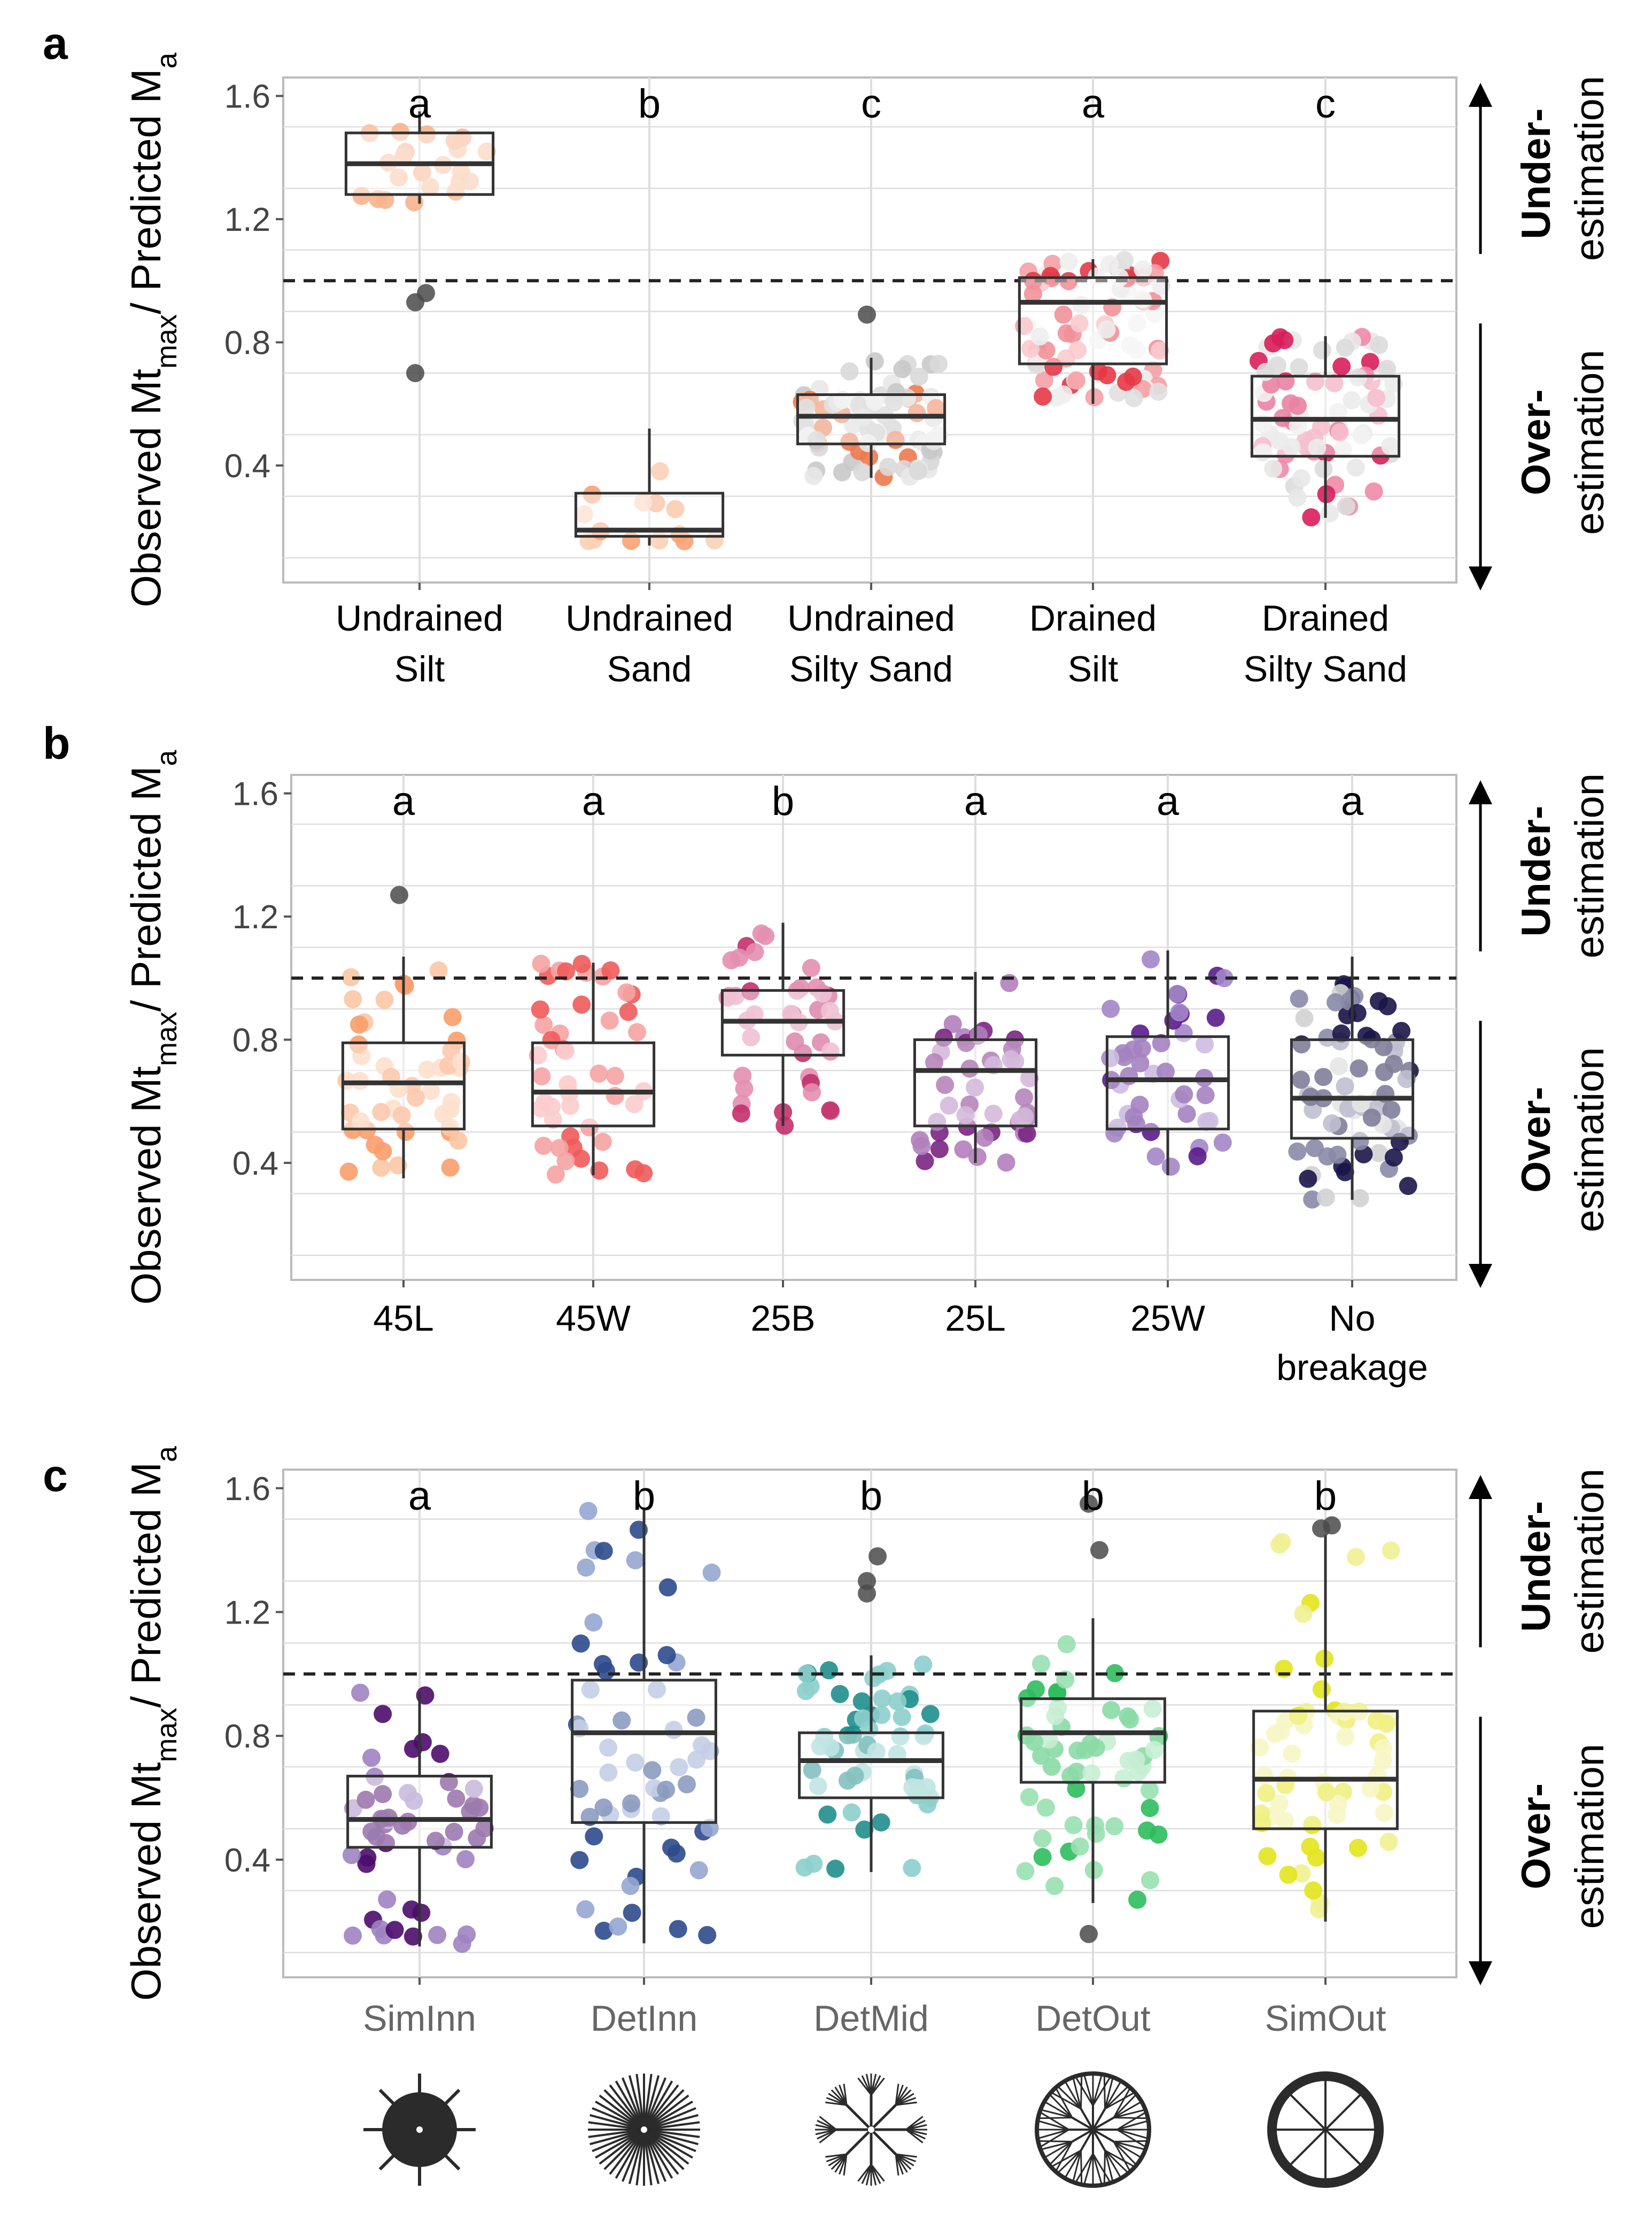 The height and width of the screenshot is (2213, 1652). What do you see at coordinates (1480, 1973) in the screenshot?
I see `arrow-down-icon` at bounding box center [1480, 1973].